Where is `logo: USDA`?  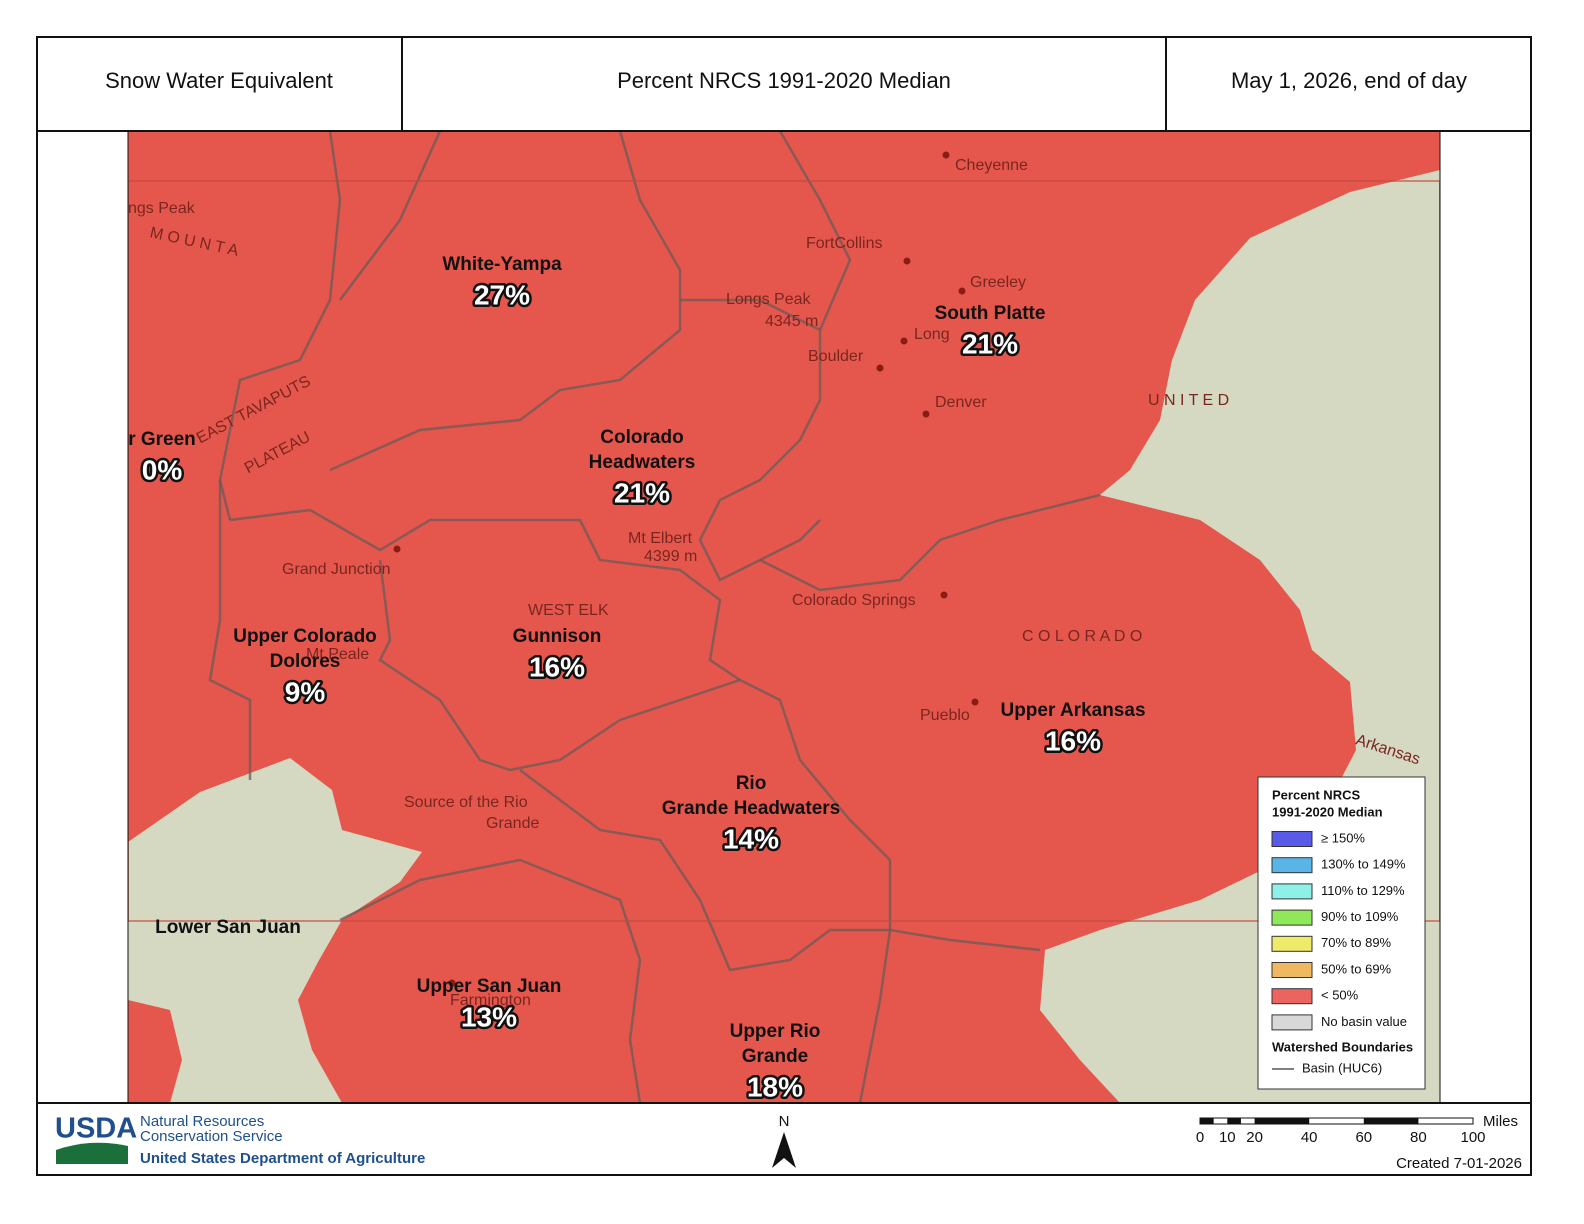 logo: USDA is located at coordinates (96, 1129).